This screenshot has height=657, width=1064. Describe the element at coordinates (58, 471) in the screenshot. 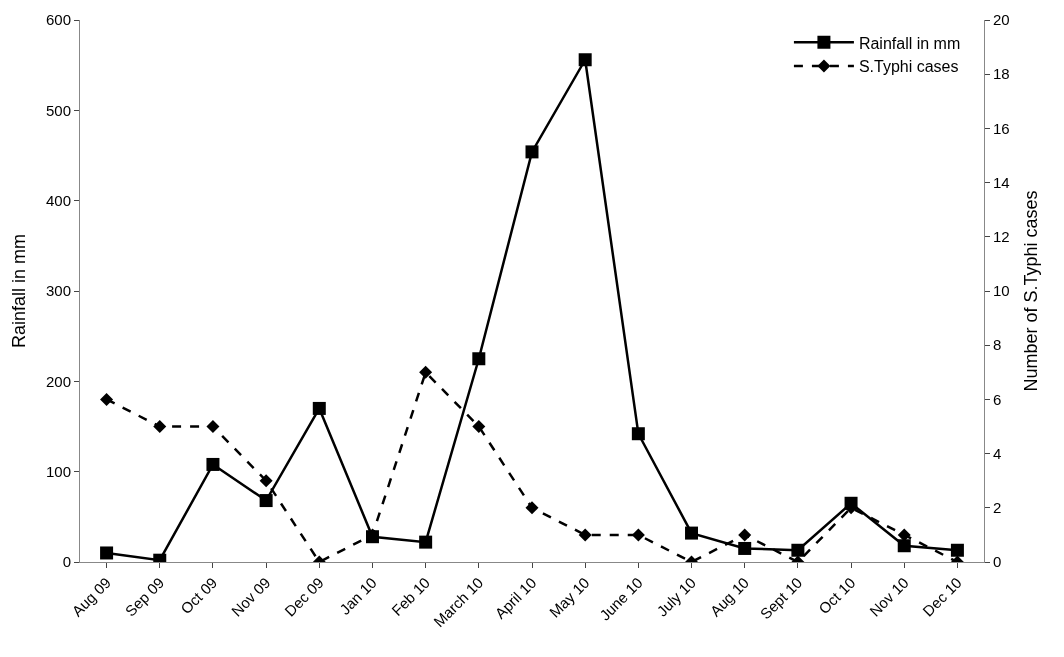

I see `y-tick-label: 100` at that location.